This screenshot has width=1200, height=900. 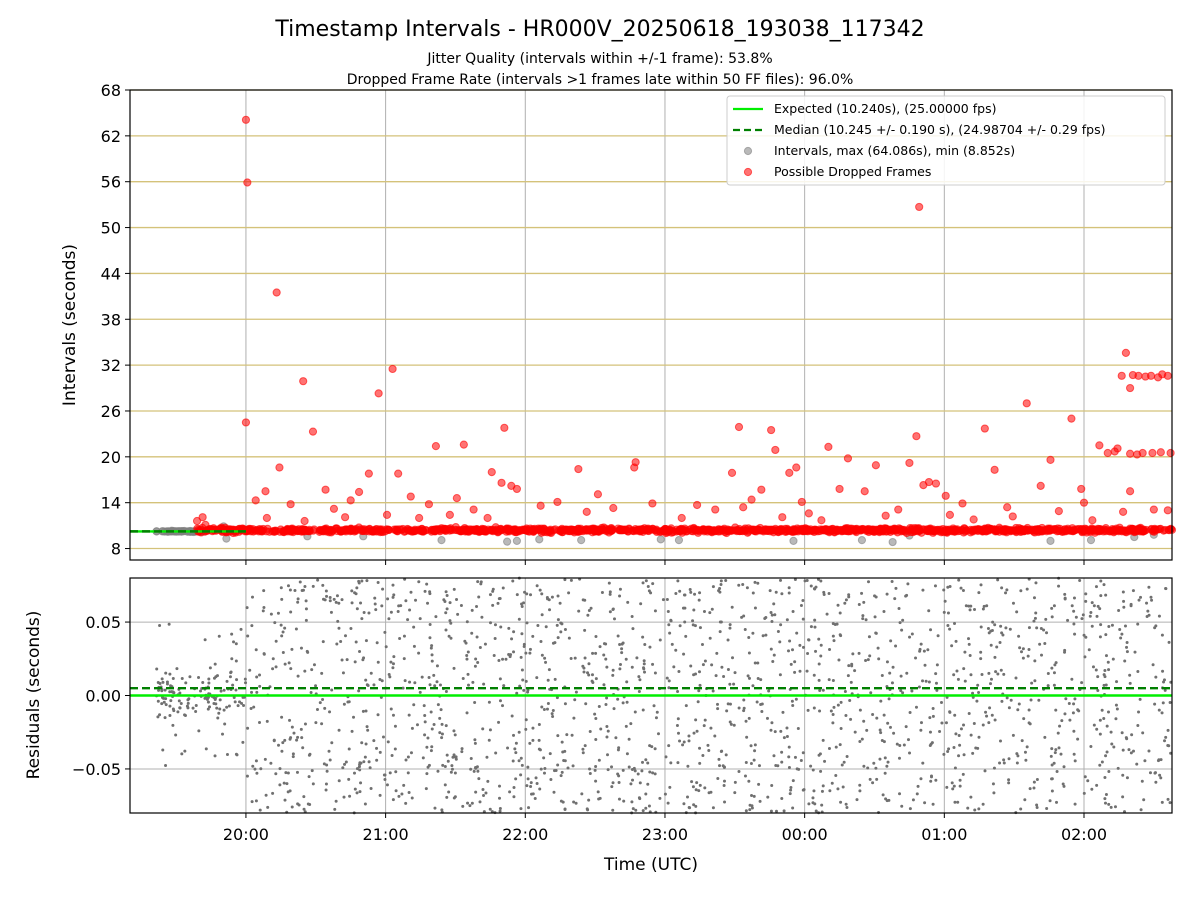 What do you see at coordinates (441, 540) in the screenshot?
I see `interval-point` at bounding box center [441, 540].